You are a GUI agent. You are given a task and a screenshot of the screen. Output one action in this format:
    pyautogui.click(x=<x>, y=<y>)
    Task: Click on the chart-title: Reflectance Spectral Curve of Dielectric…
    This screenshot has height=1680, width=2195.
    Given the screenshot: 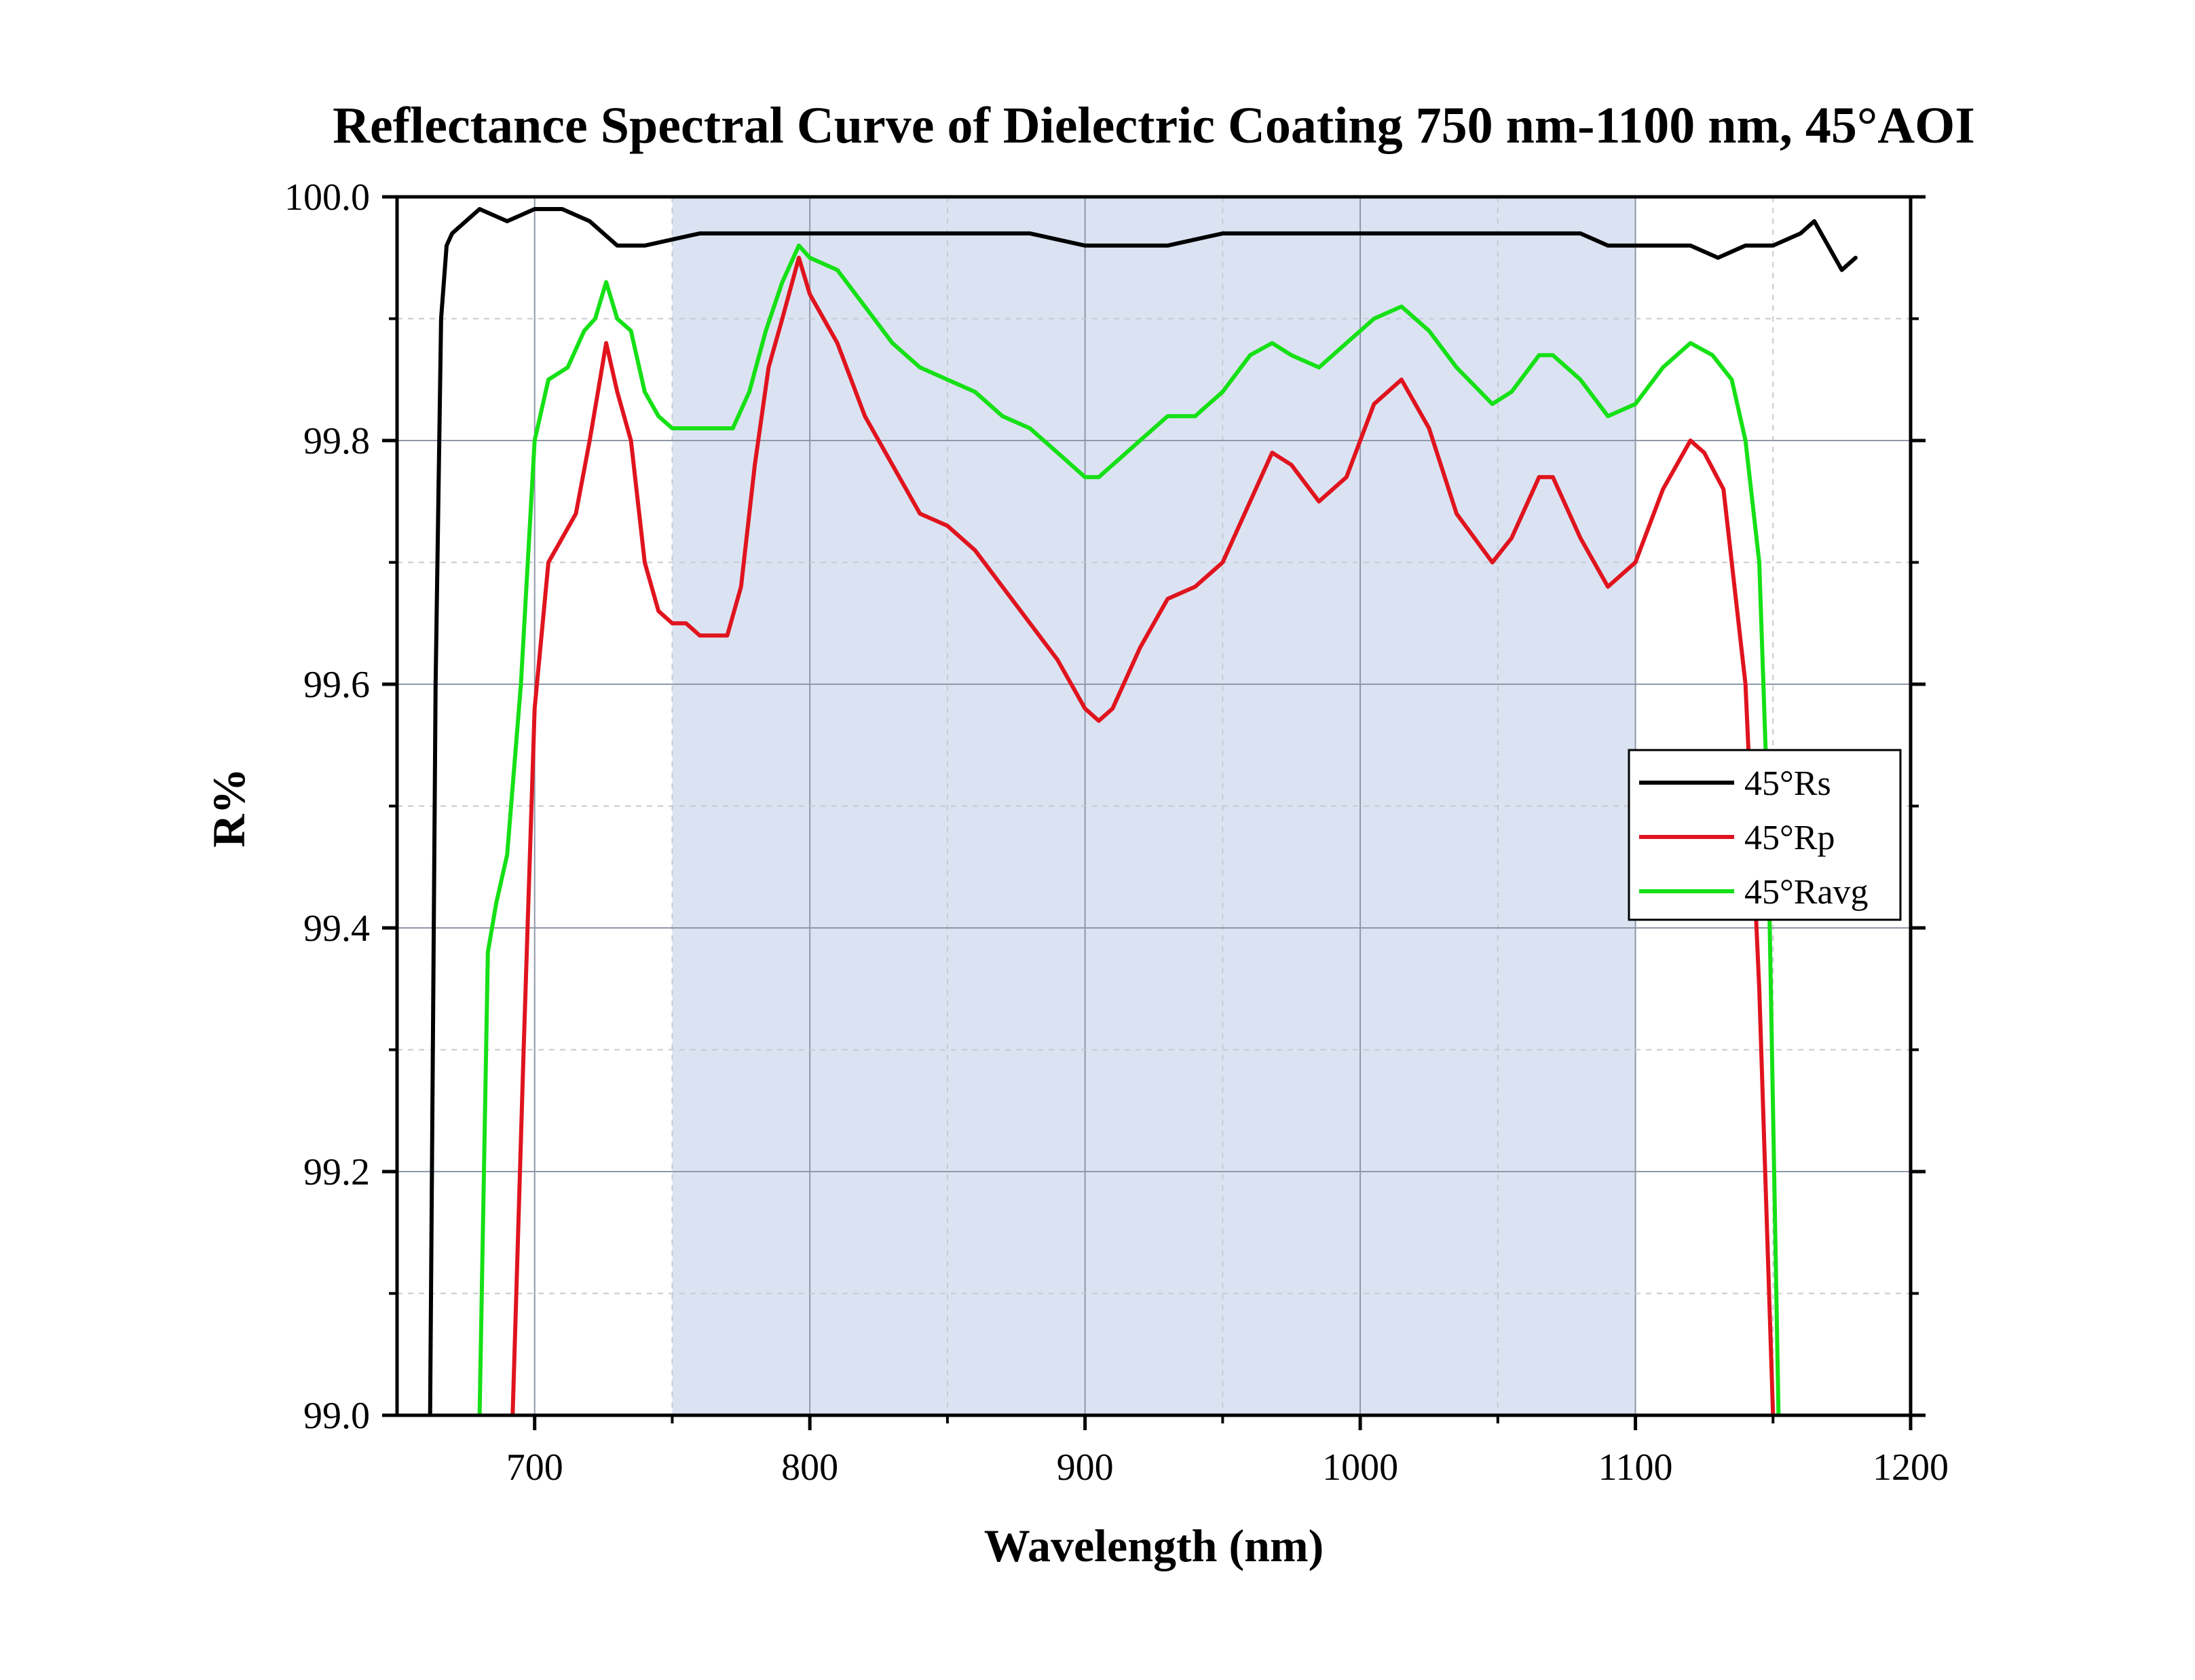 What is the action you would take?
    pyautogui.click(x=1154, y=126)
    